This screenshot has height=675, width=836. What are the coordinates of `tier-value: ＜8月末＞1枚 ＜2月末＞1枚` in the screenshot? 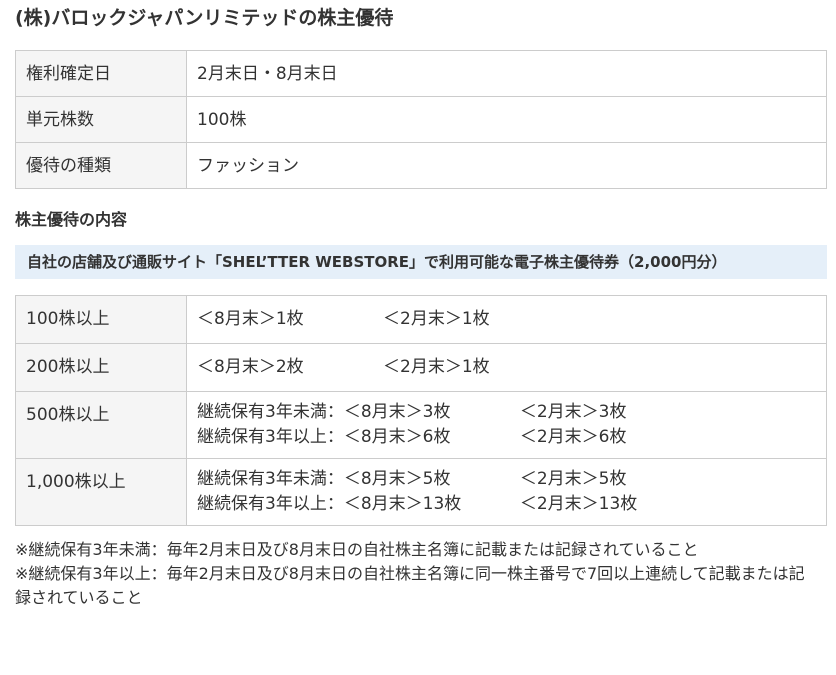 It's located at (506, 319).